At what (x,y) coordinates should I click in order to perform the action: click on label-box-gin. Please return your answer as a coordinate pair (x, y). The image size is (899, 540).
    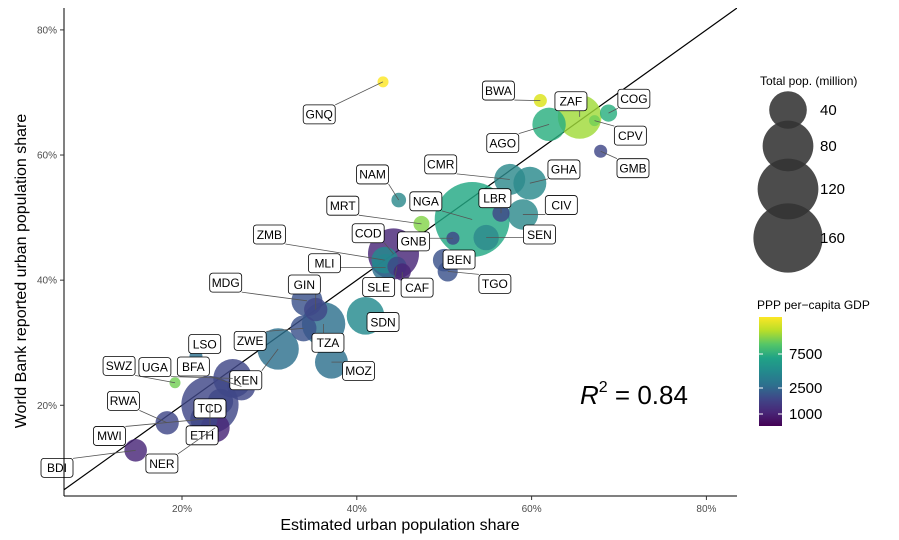
    Looking at the image, I should click on (304, 284).